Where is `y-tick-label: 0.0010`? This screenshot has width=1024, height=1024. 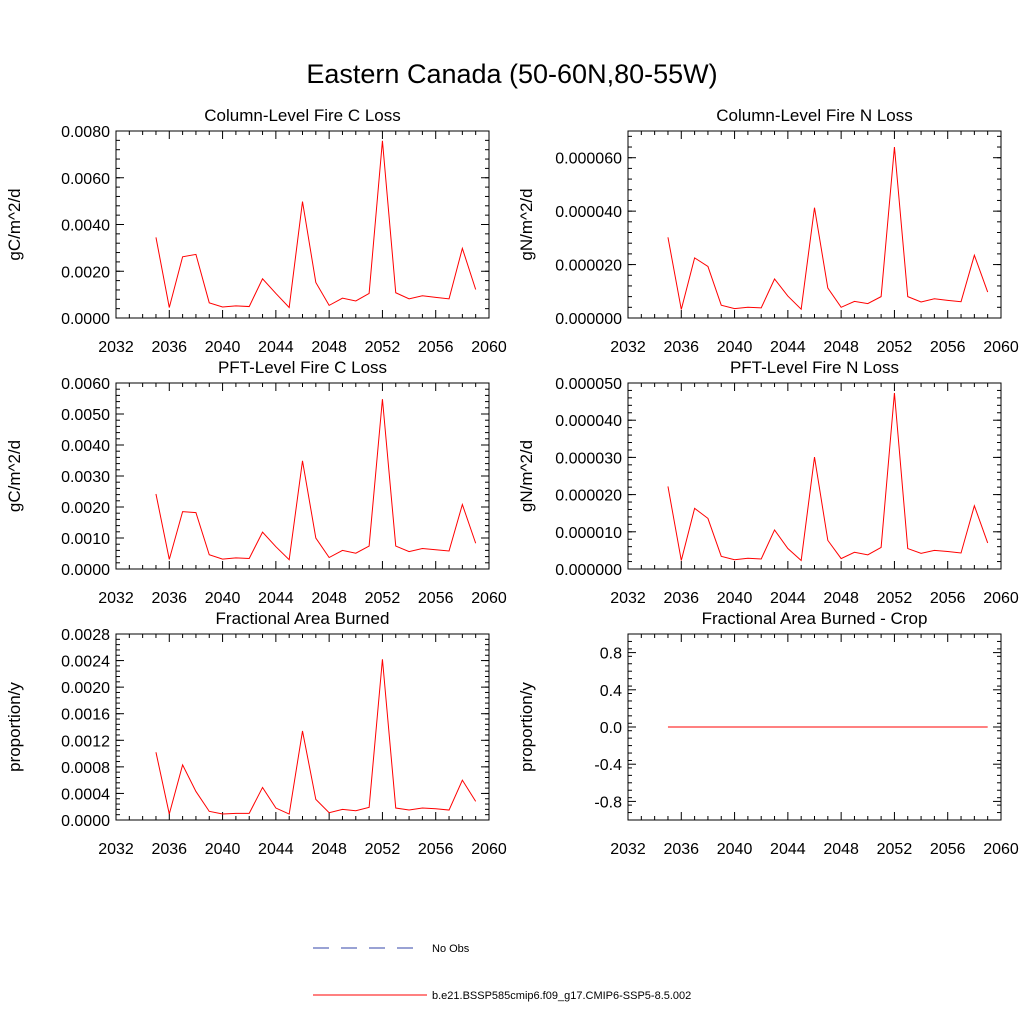 y-tick-label: 0.0010 is located at coordinates (85, 539).